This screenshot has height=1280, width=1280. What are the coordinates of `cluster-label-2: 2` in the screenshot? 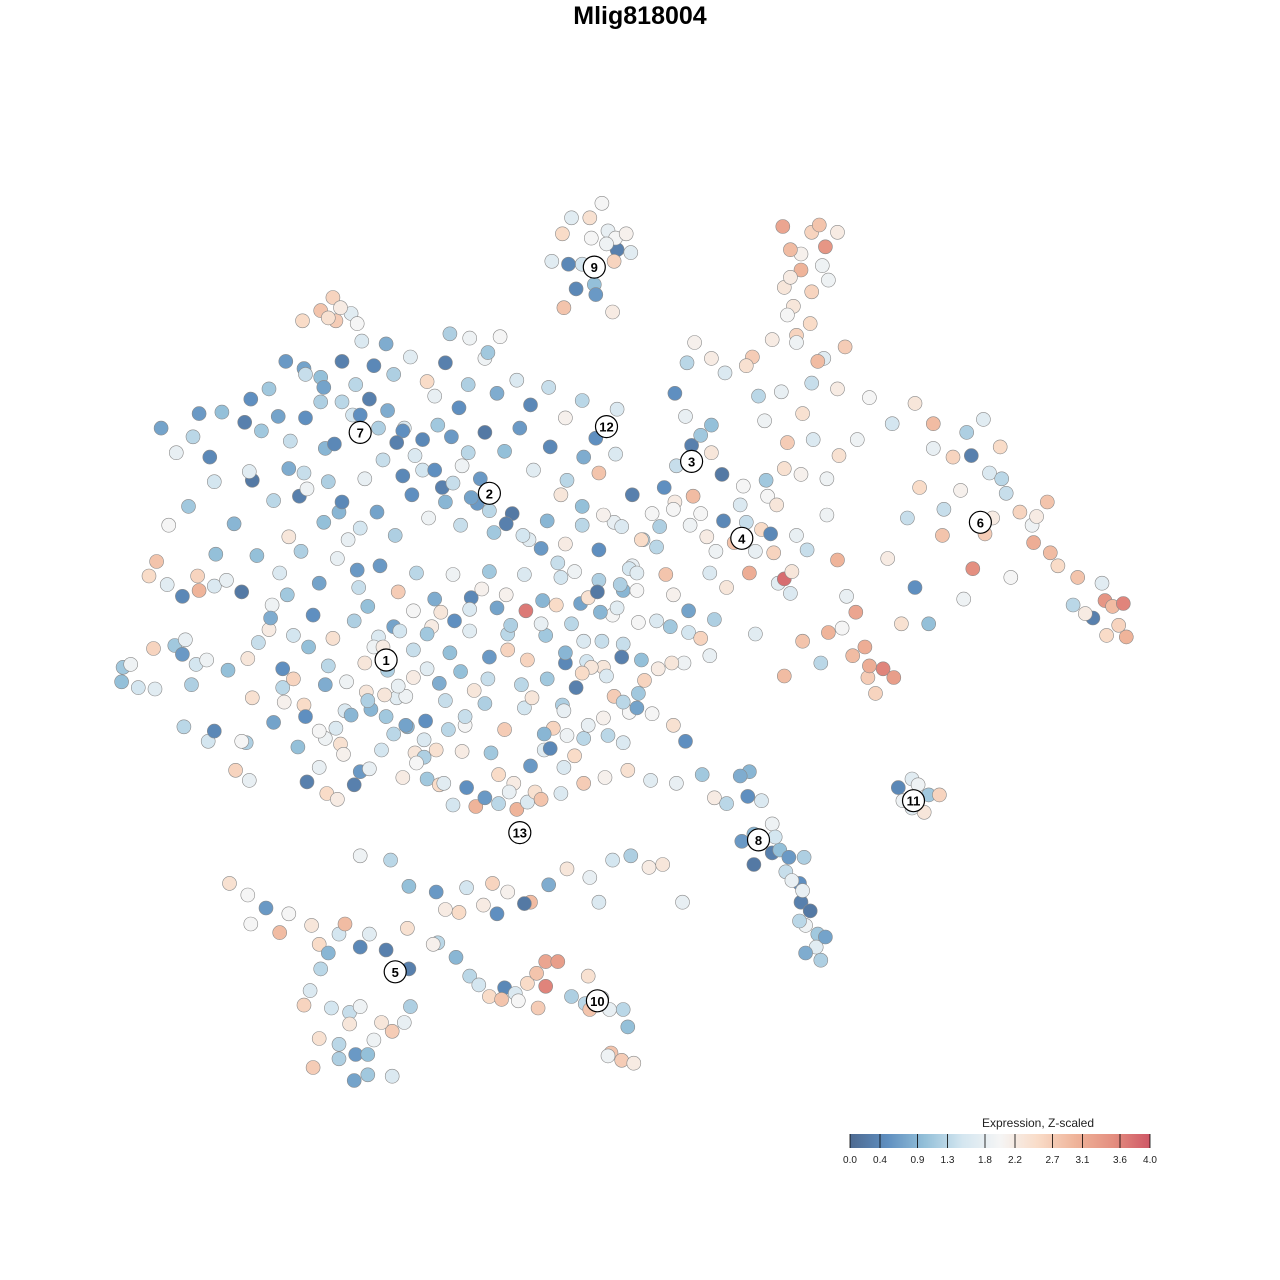 It's located at (489, 493).